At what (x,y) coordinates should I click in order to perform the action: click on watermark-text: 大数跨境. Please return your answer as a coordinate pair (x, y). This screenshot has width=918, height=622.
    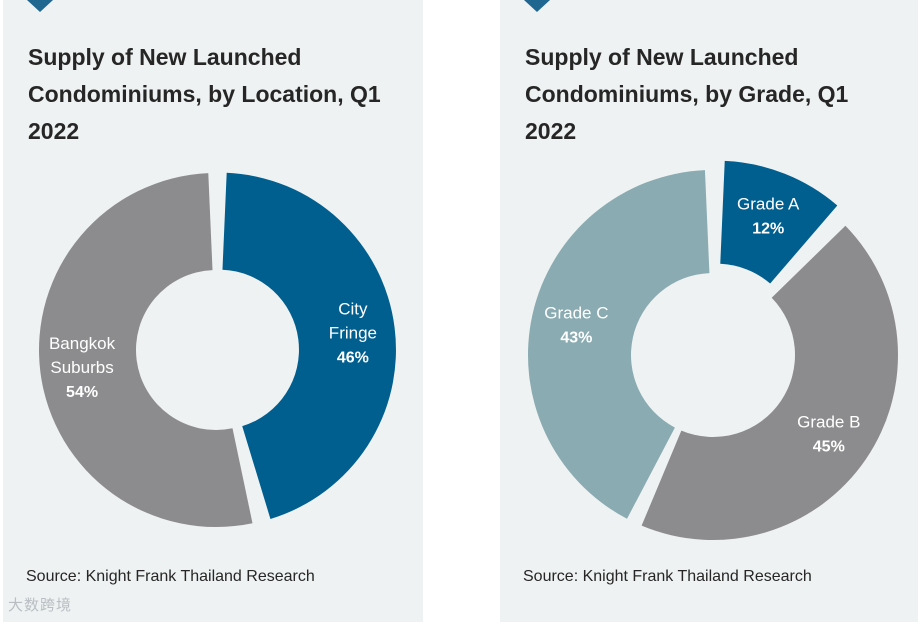
    Looking at the image, I should click on (40, 605).